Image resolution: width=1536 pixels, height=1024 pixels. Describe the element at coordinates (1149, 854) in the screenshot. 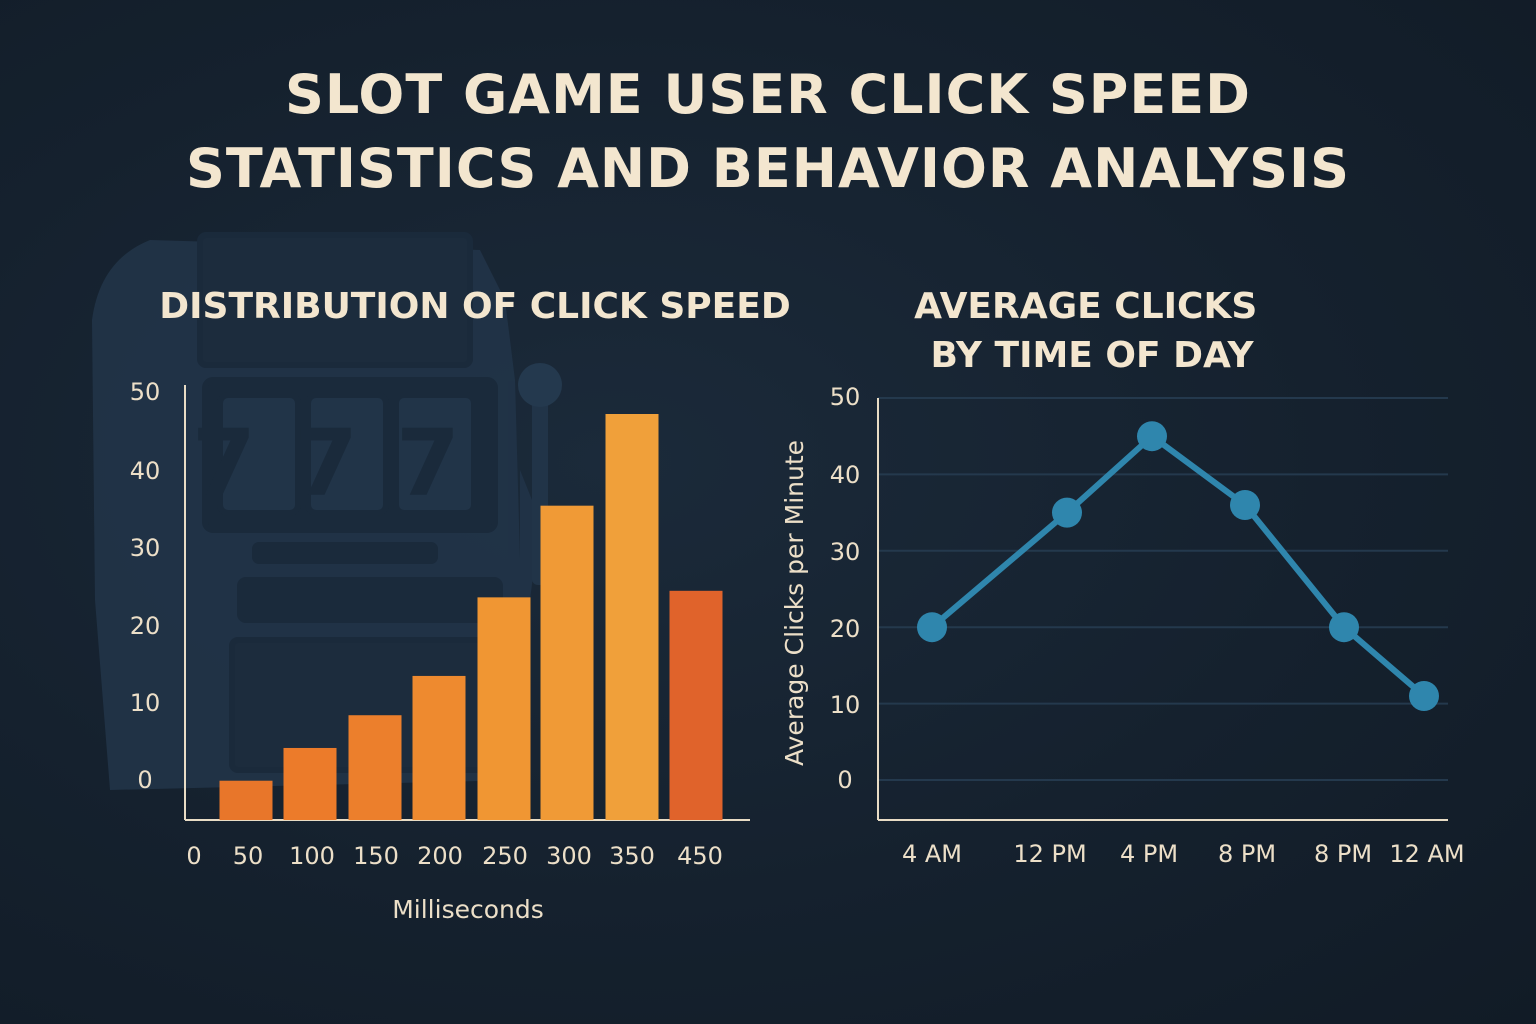

I see `line-chart-x-tick-label: 4 PM` at that location.